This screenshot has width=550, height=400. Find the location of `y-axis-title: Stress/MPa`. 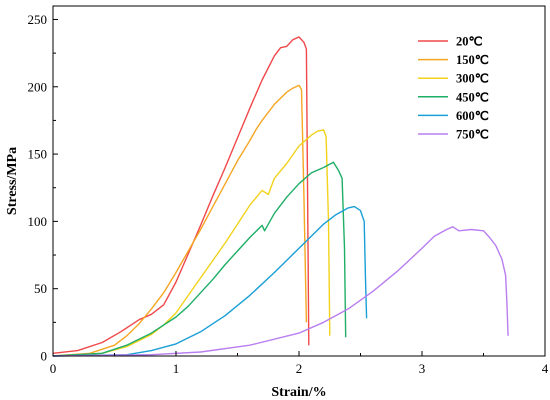

y-axis-title: Stress/MPa is located at coordinates (12, 181).